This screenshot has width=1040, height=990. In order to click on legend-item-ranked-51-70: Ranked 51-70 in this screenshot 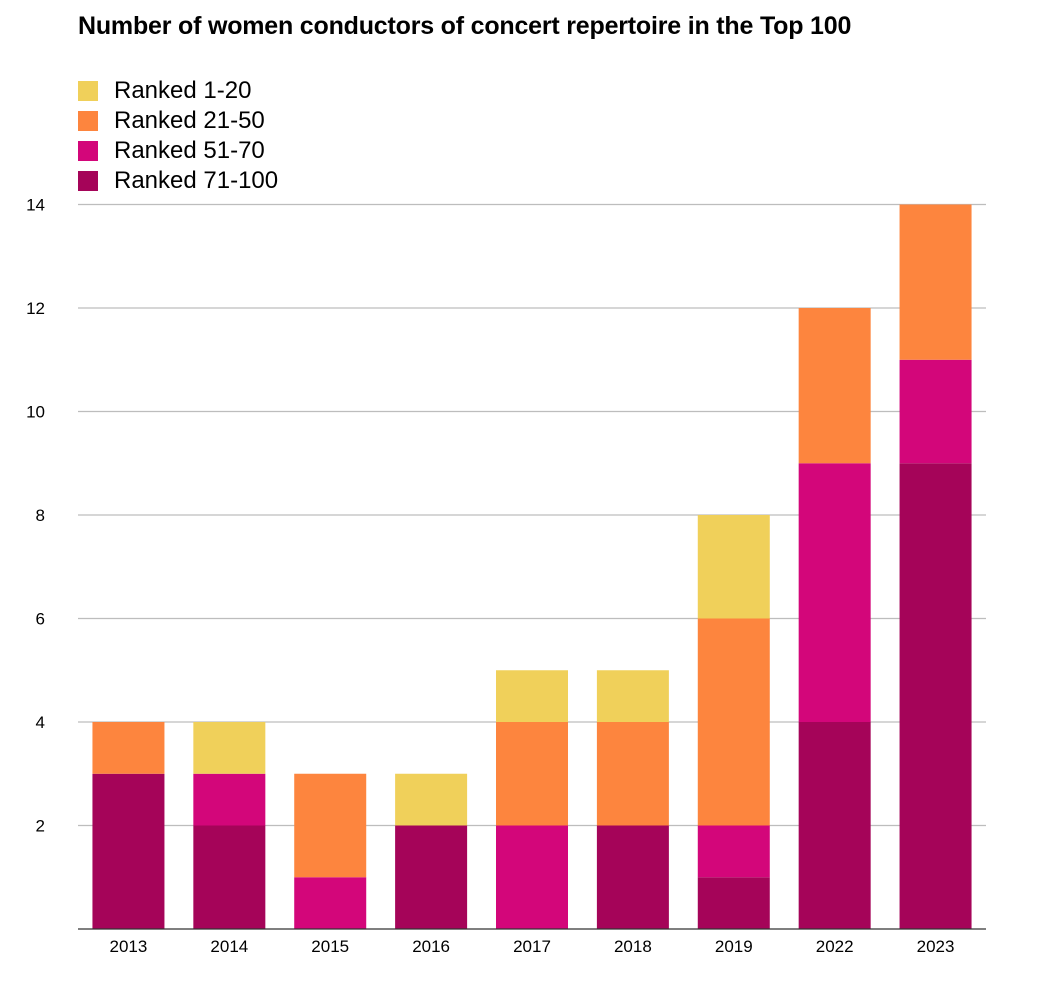, I will do `click(178, 151)`.